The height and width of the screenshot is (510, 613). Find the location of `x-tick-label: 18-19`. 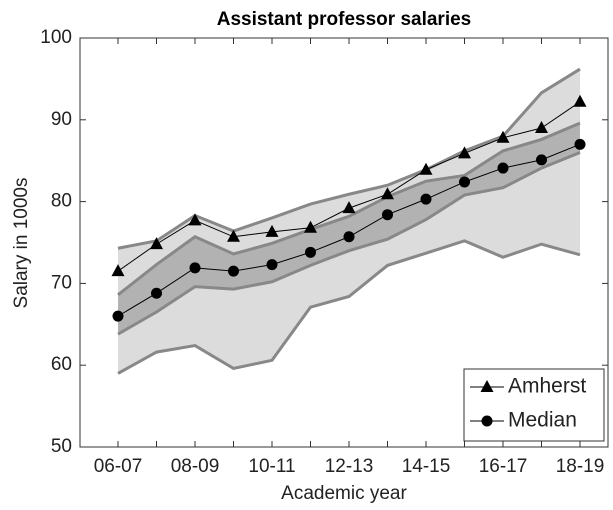

x-tick-label: 18-19 is located at coordinates (580, 466).